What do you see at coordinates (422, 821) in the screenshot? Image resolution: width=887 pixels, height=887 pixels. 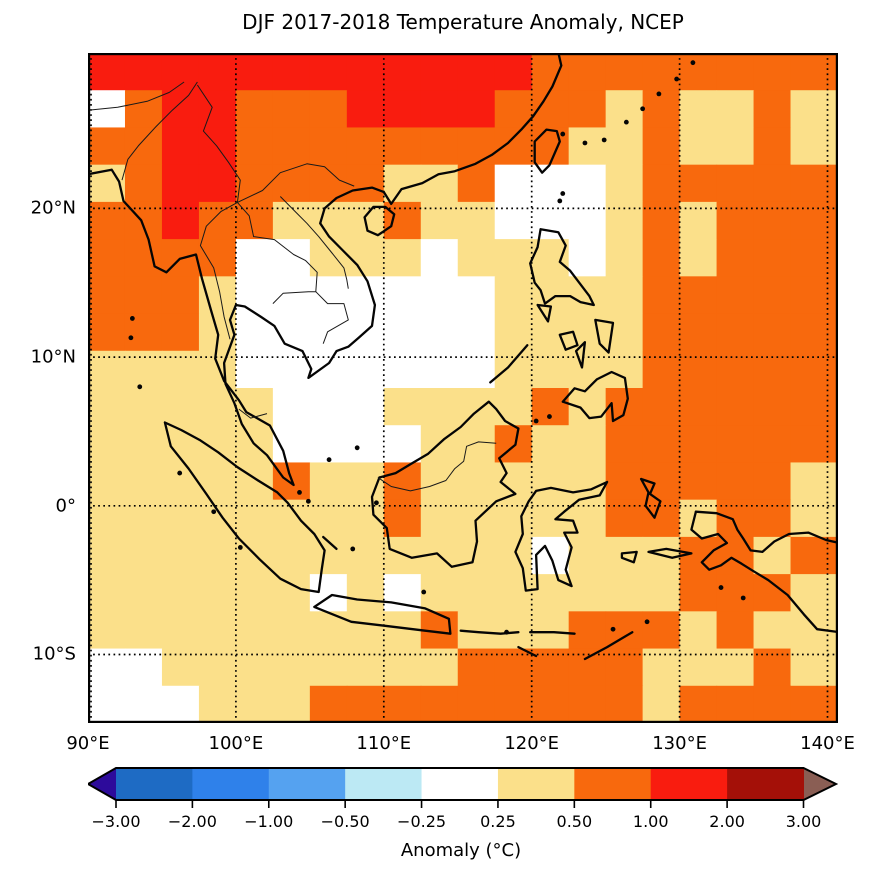 I see `colorbar-tick-label: −0.25` at bounding box center [422, 821].